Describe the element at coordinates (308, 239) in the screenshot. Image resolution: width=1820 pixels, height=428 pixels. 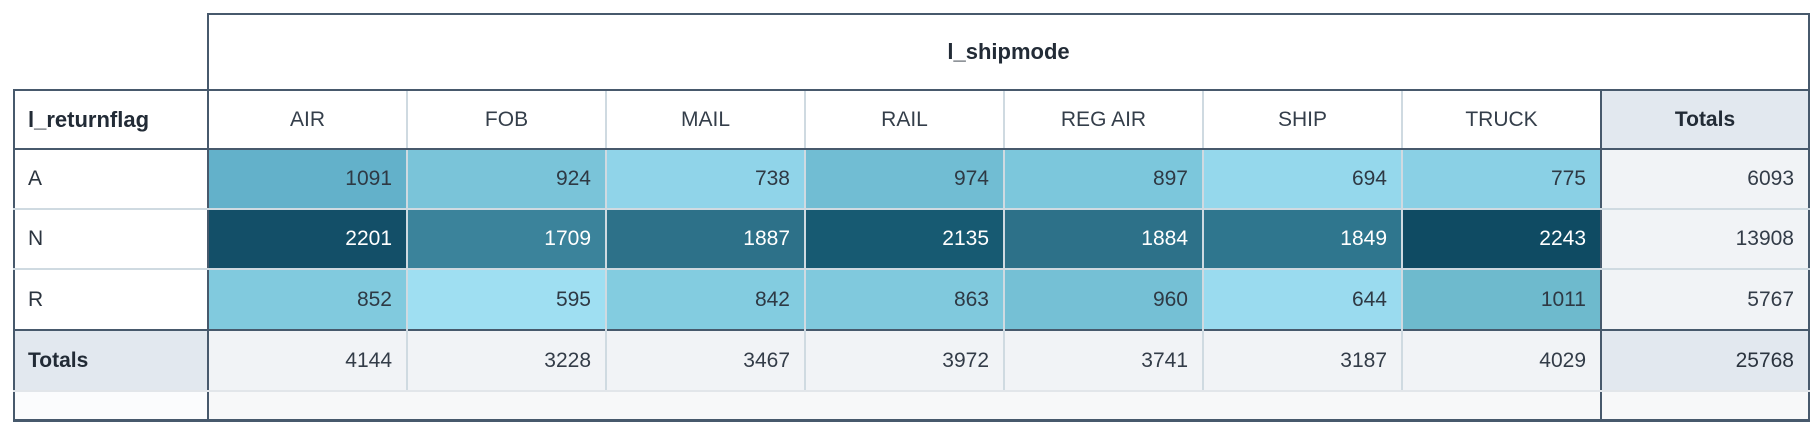
I see `pivot-cell: 2201` at that location.